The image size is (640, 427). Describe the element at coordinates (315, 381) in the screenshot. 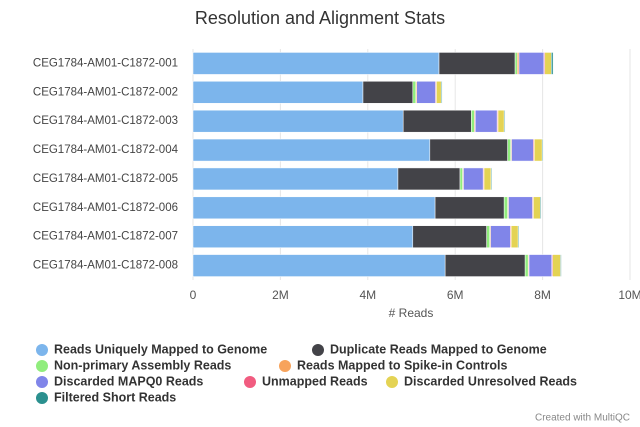

I see `legend-label: Unmapped Reads` at that location.